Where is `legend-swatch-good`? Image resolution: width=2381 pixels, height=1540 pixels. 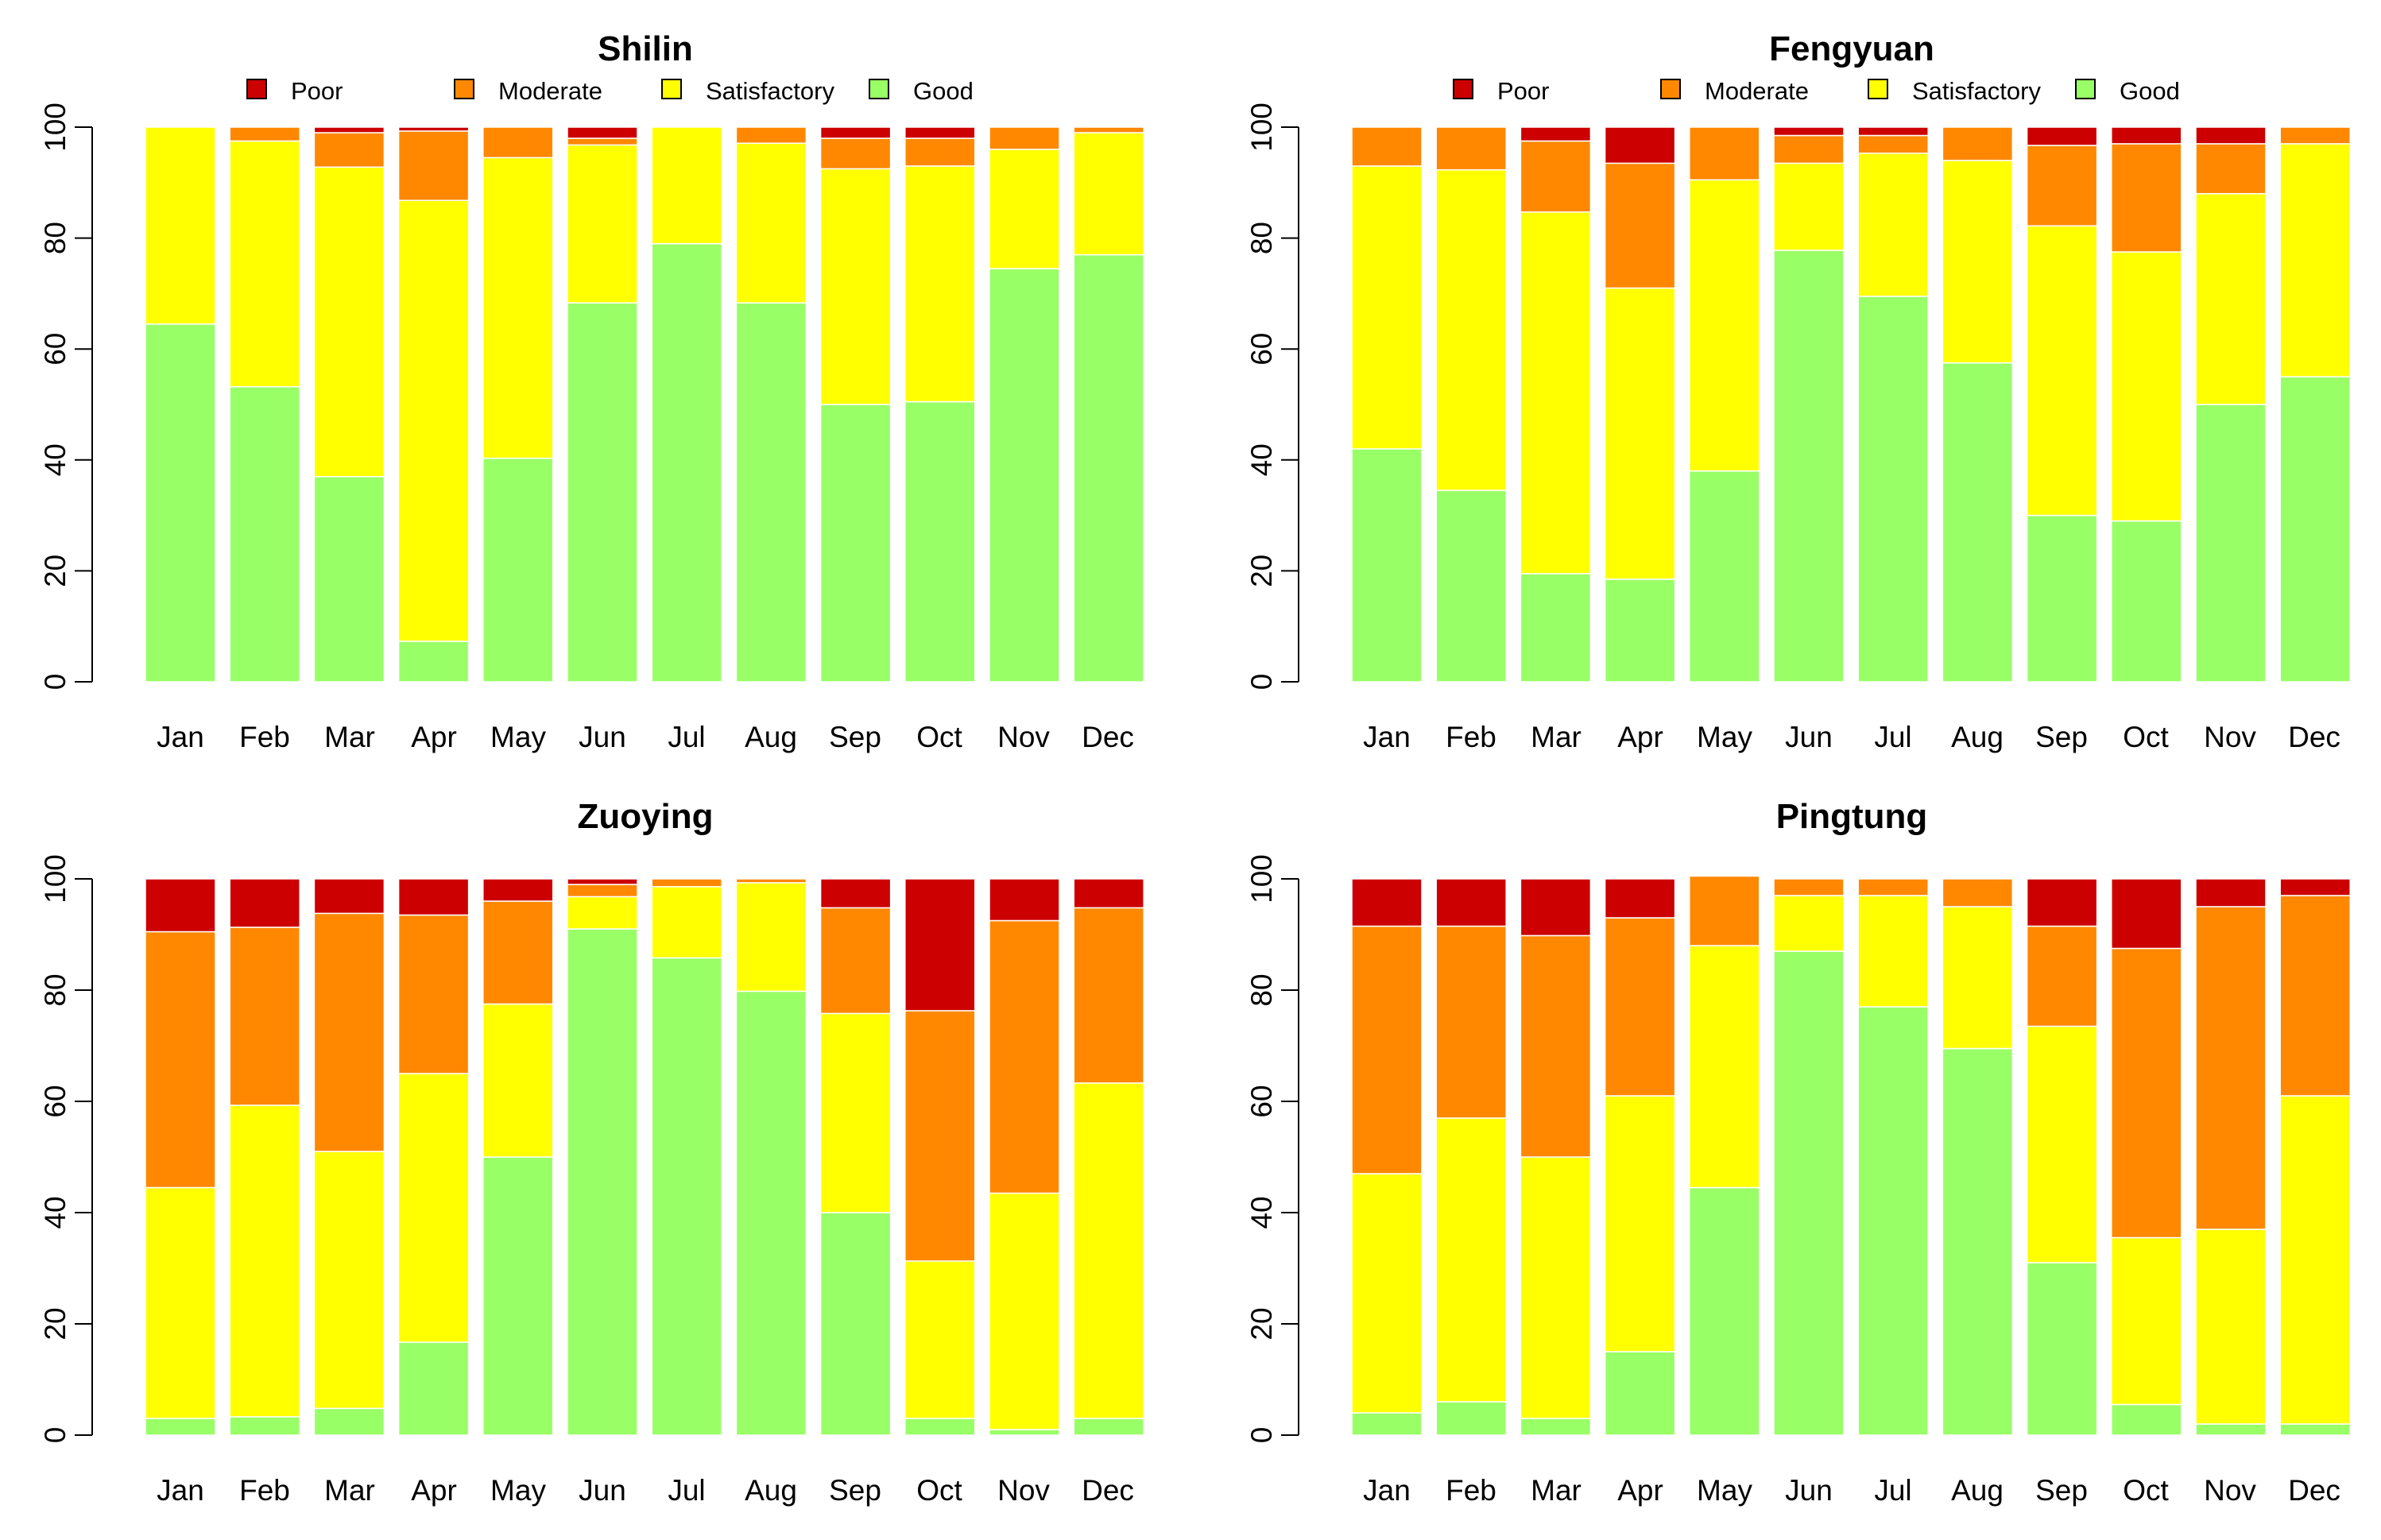
legend-swatch-good is located at coordinates (879, 89).